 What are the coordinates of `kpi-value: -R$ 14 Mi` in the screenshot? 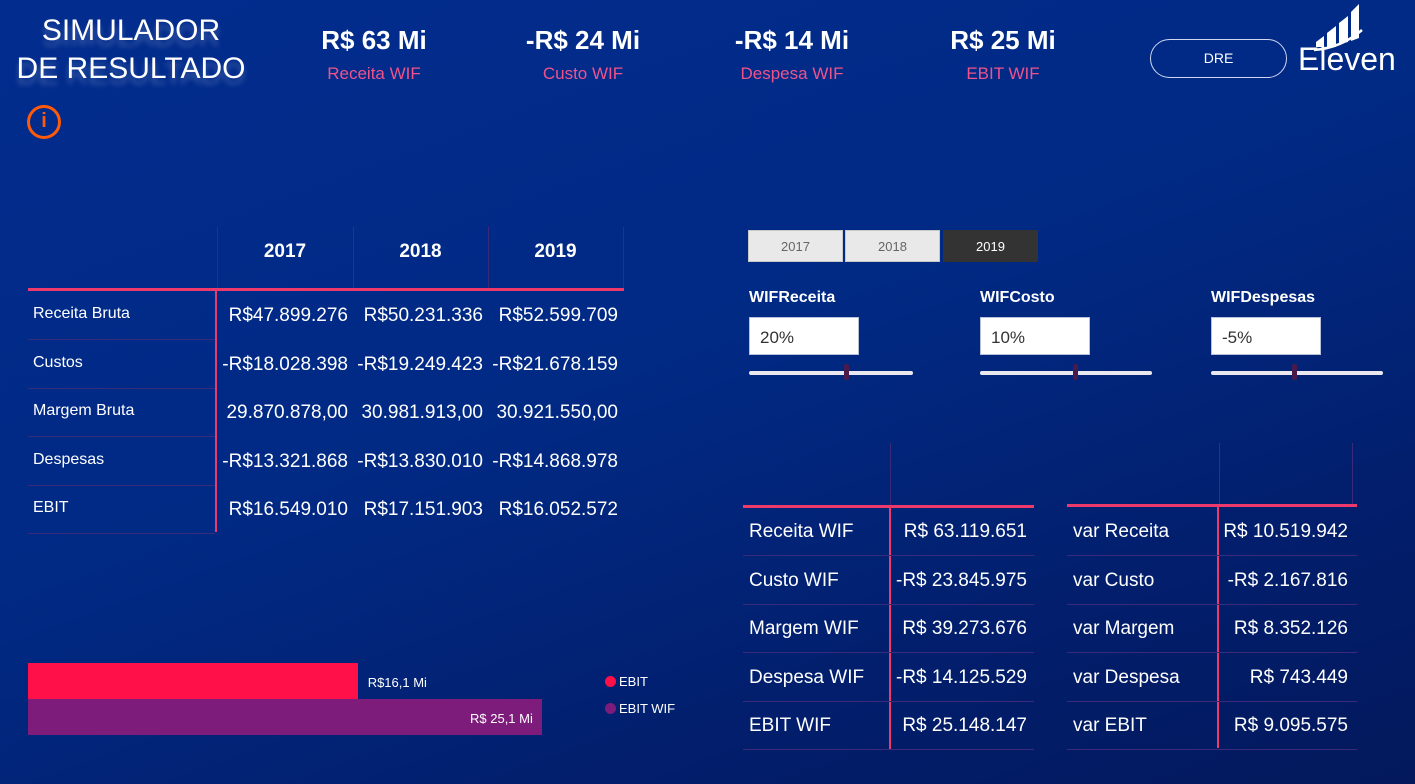 It's located at (792, 40).